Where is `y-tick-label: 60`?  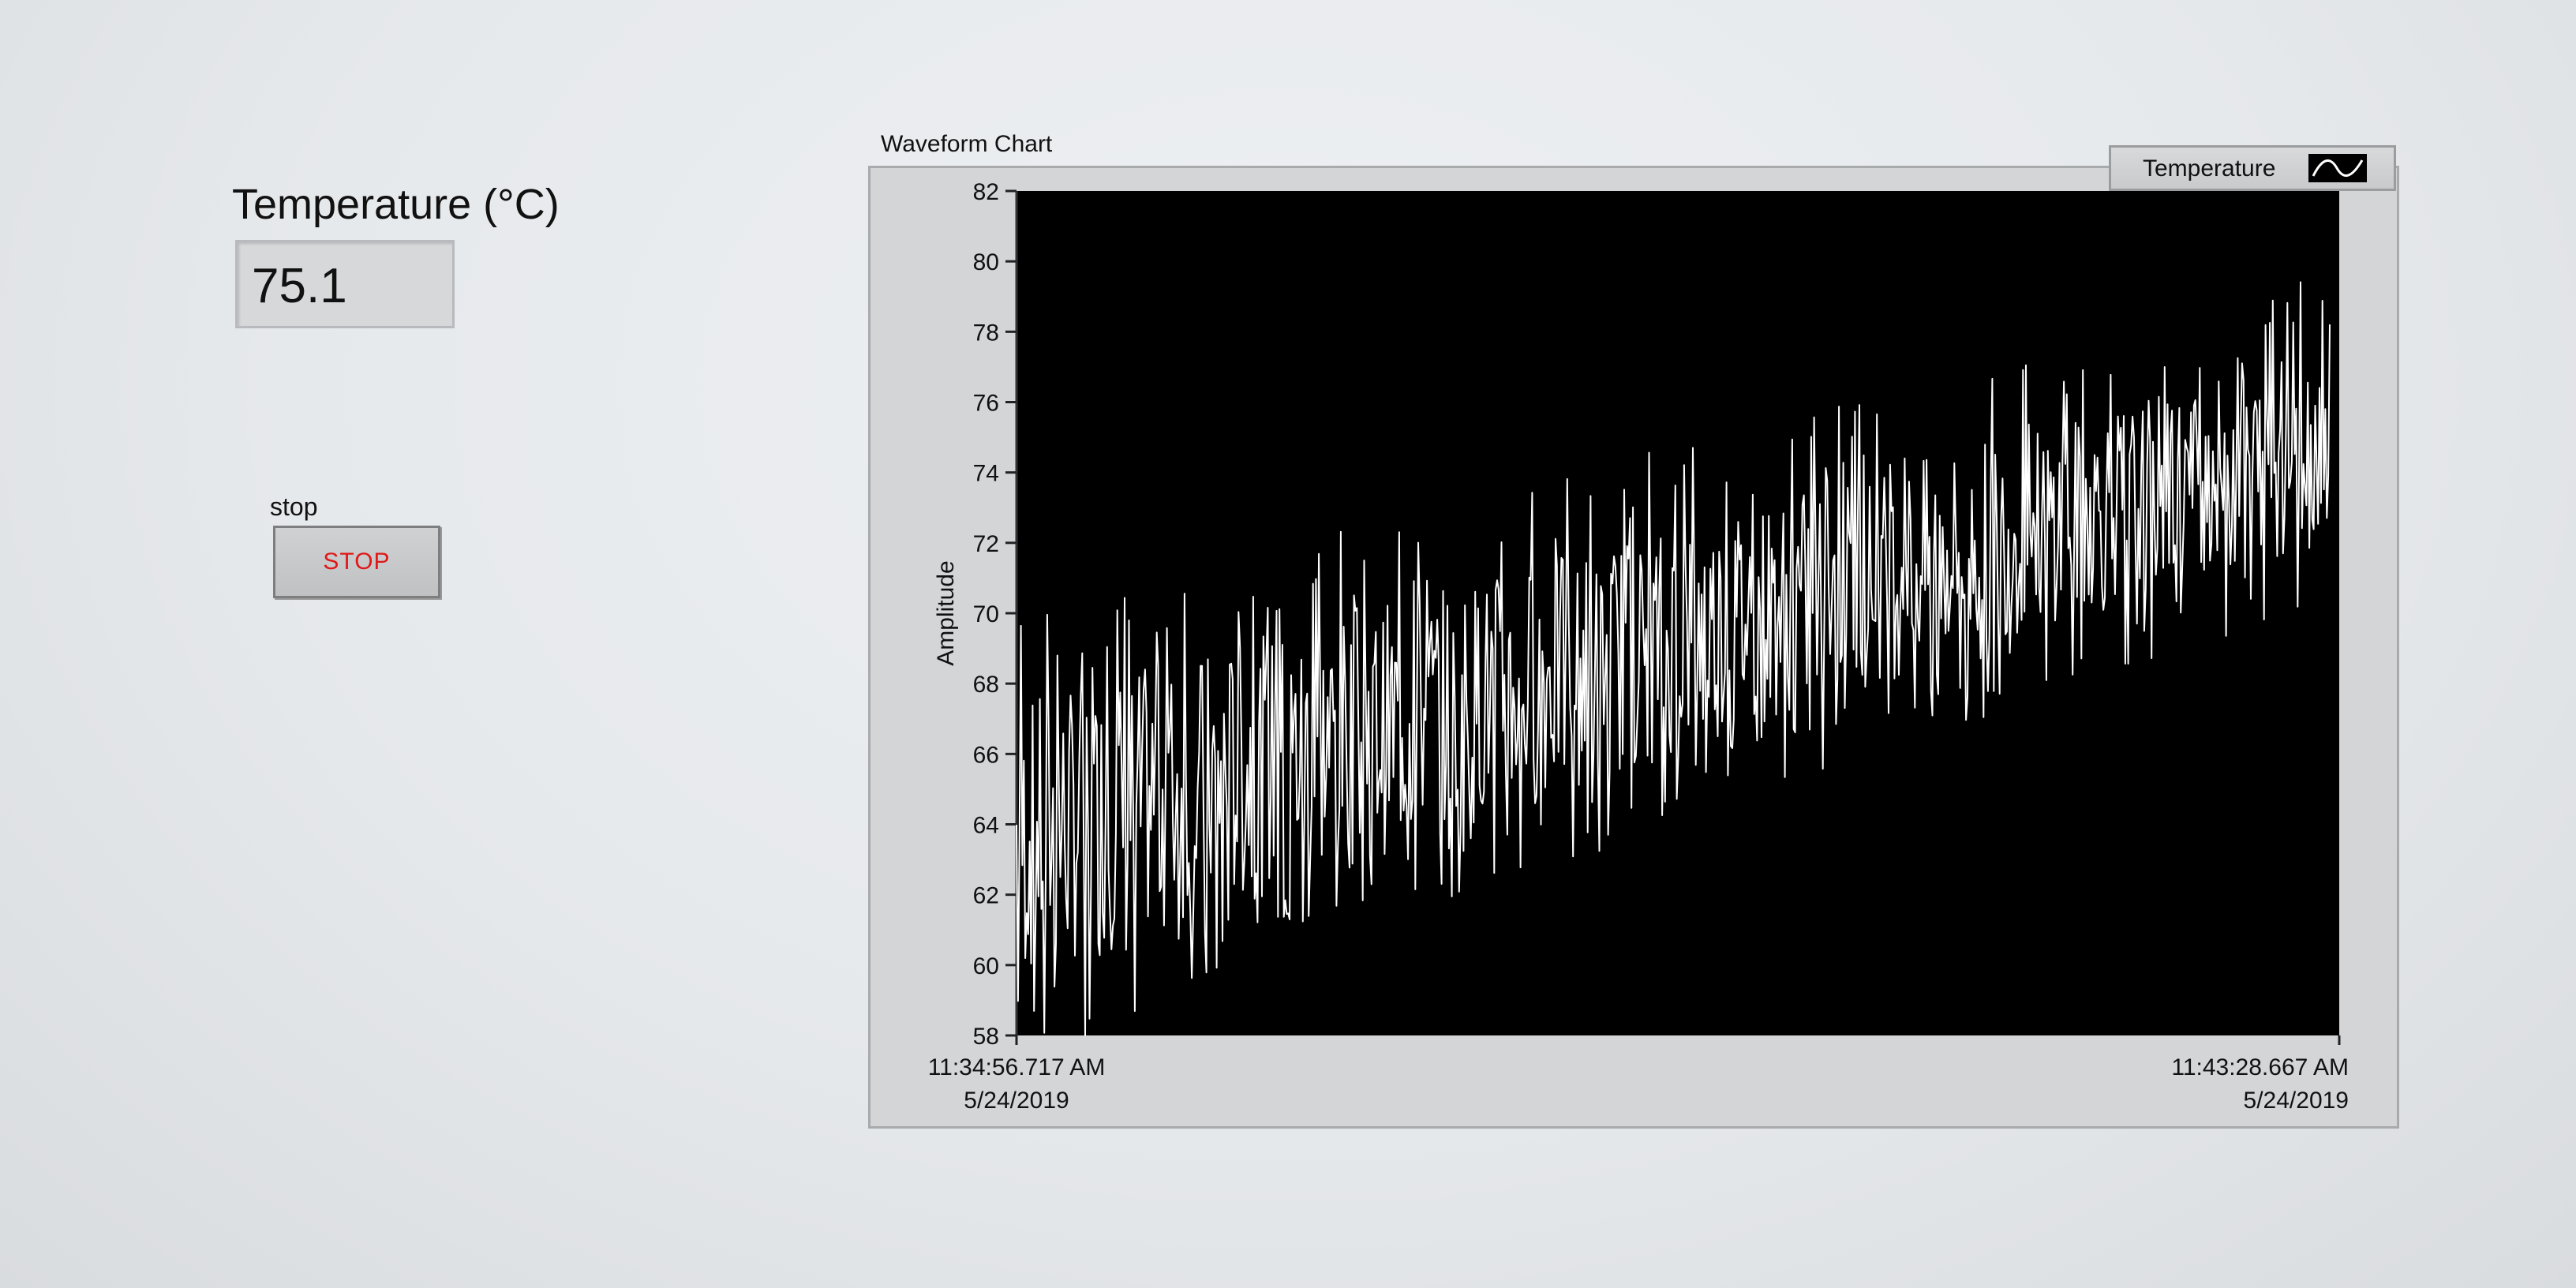 y-tick-label: 60 is located at coordinates (986, 966).